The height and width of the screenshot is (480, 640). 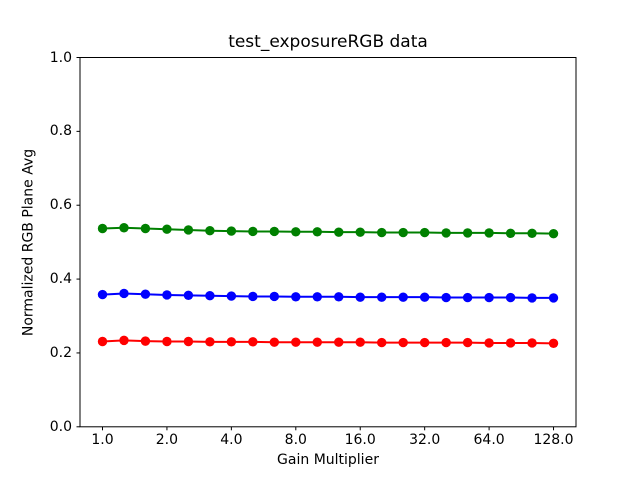 I want to click on y-axis-label: Normalized RGB Plane Avg, so click(x=28, y=242).